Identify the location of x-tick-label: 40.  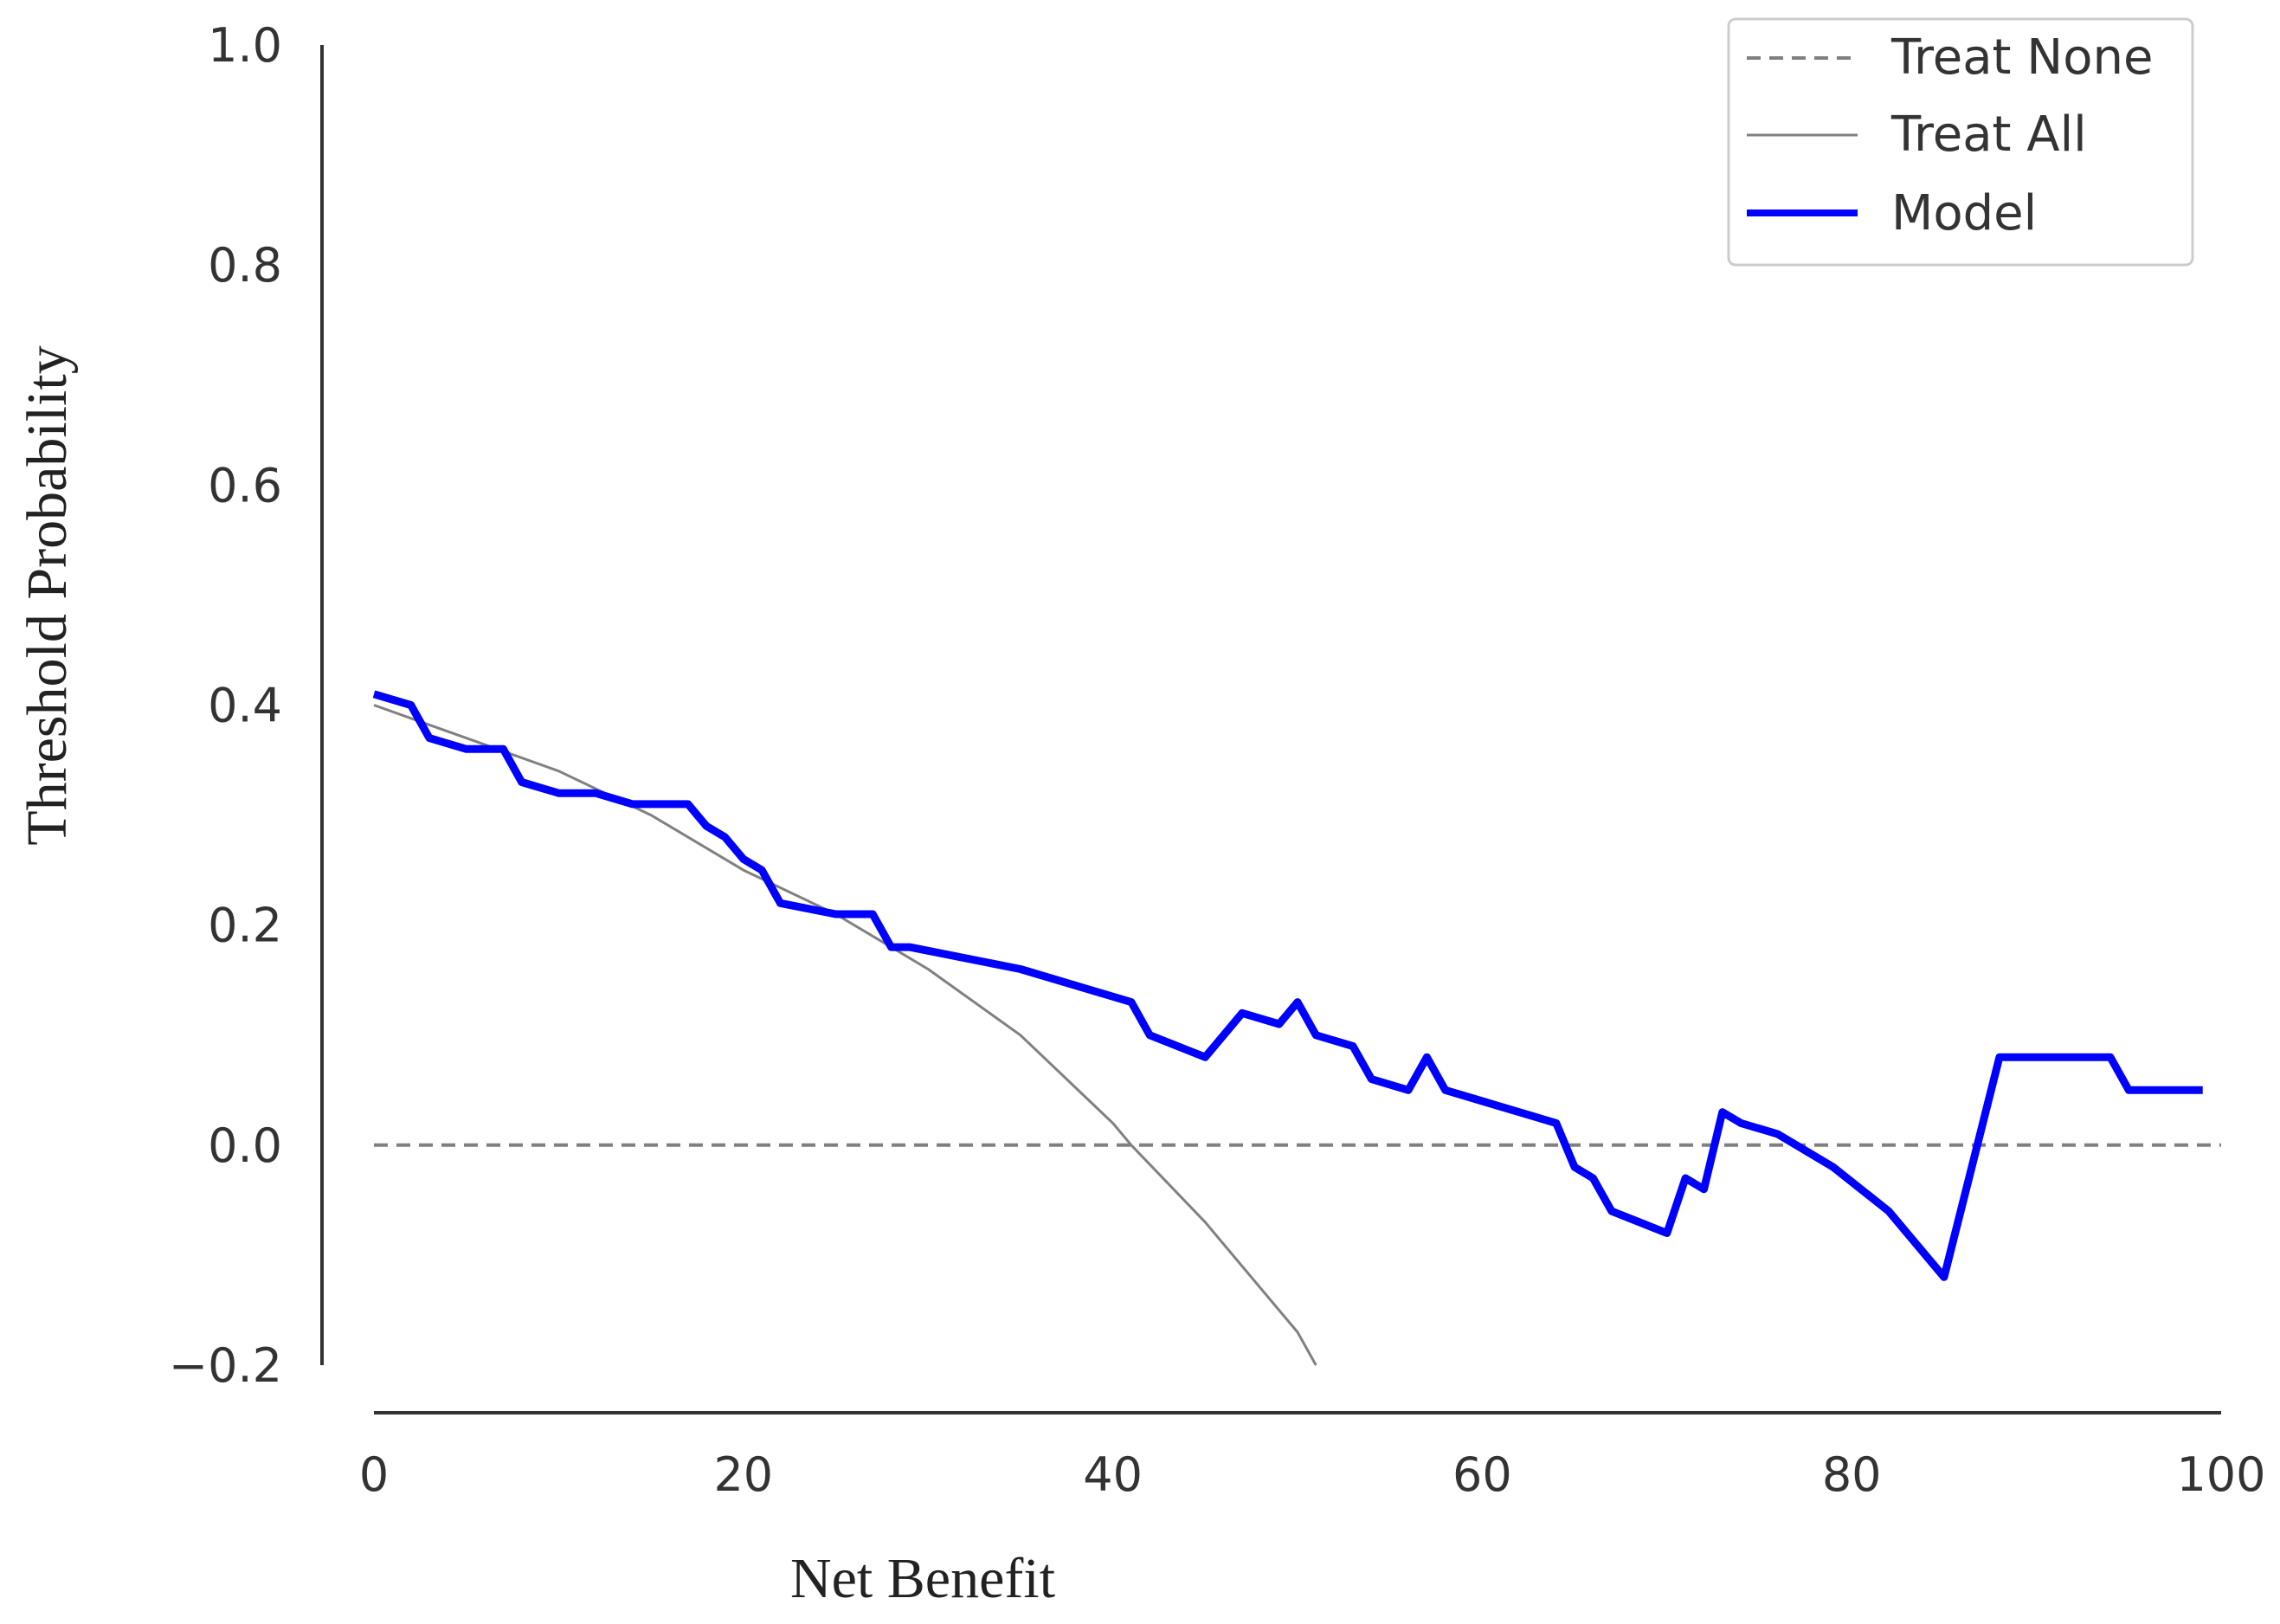
(1113, 1474).